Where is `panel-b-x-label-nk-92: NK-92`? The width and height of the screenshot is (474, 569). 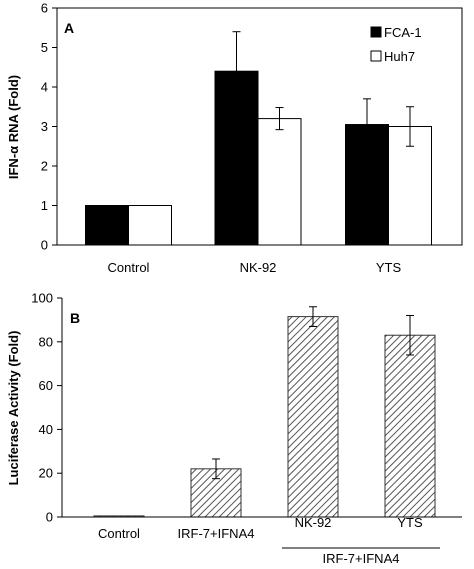
panel-b-x-label-nk-92: NK-92 is located at coordinates (313, 522).